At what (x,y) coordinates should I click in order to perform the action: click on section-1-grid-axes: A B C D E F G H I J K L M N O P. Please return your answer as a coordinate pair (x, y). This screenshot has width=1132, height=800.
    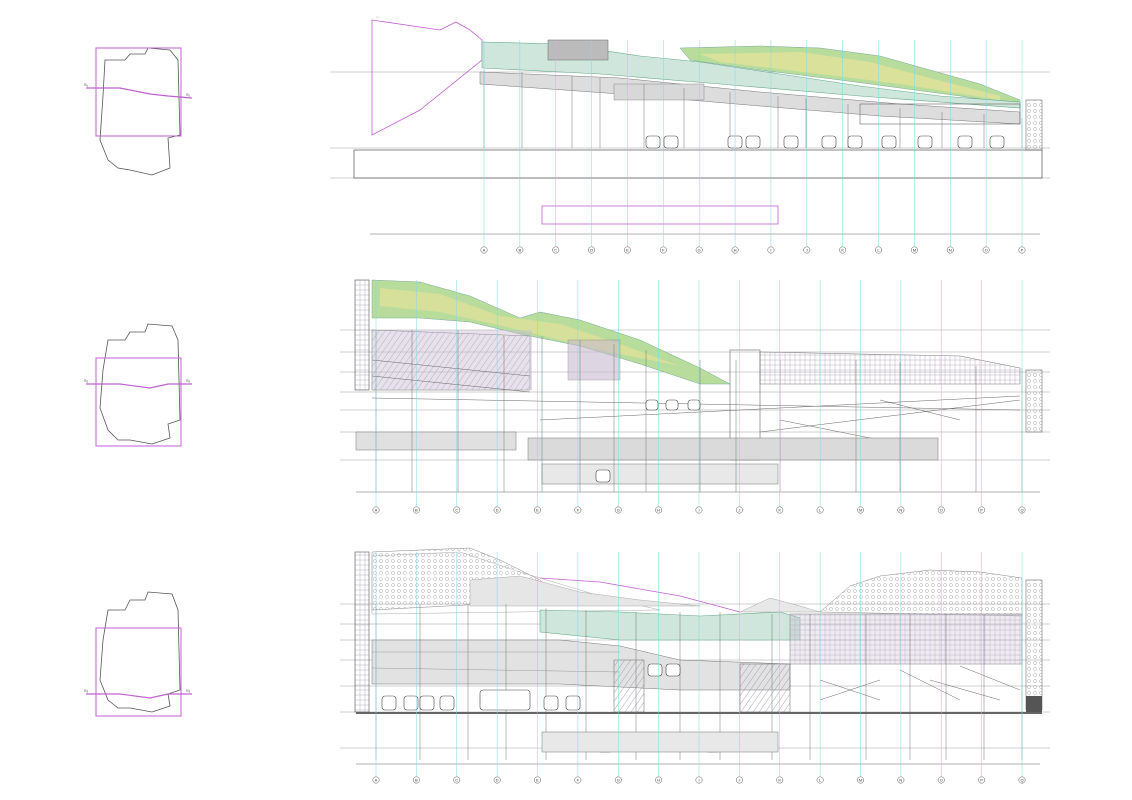
    Looking at the image, I should click on (753, 147).